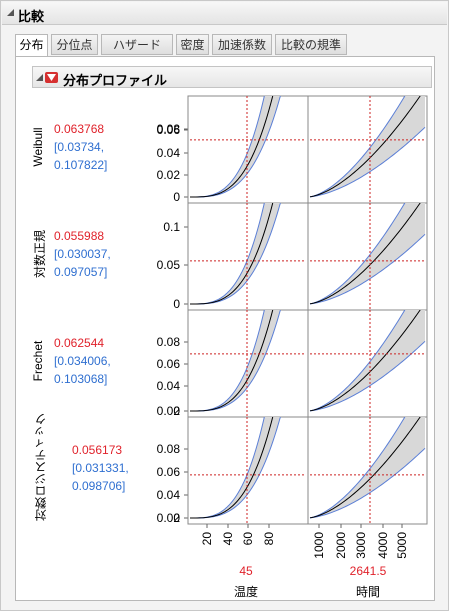  What do you see at coordinates (224, 13) in the screenshot?
I see `title-bar: 比較` at bounding box center [224, 13].